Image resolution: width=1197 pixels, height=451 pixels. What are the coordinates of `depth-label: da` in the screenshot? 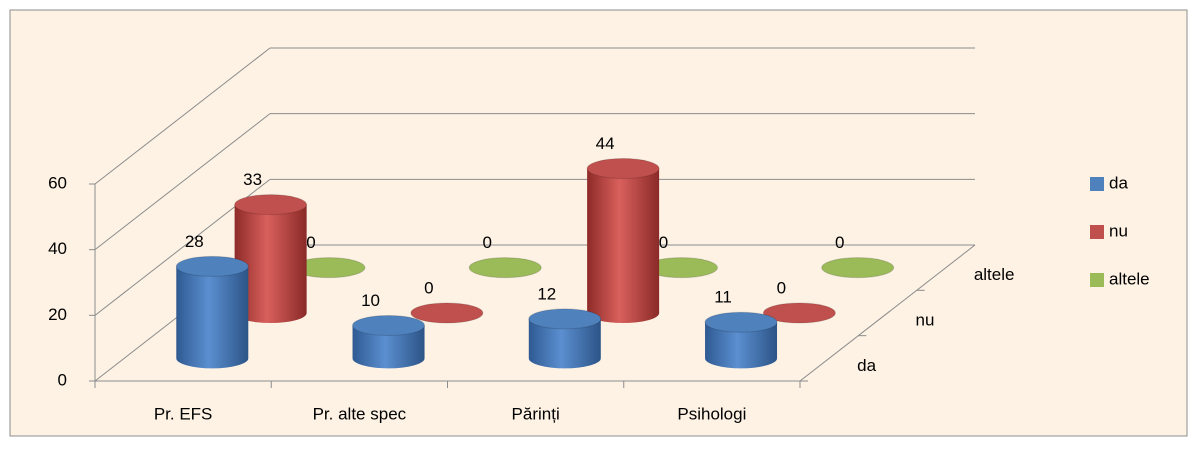 It's located at (866, 365).